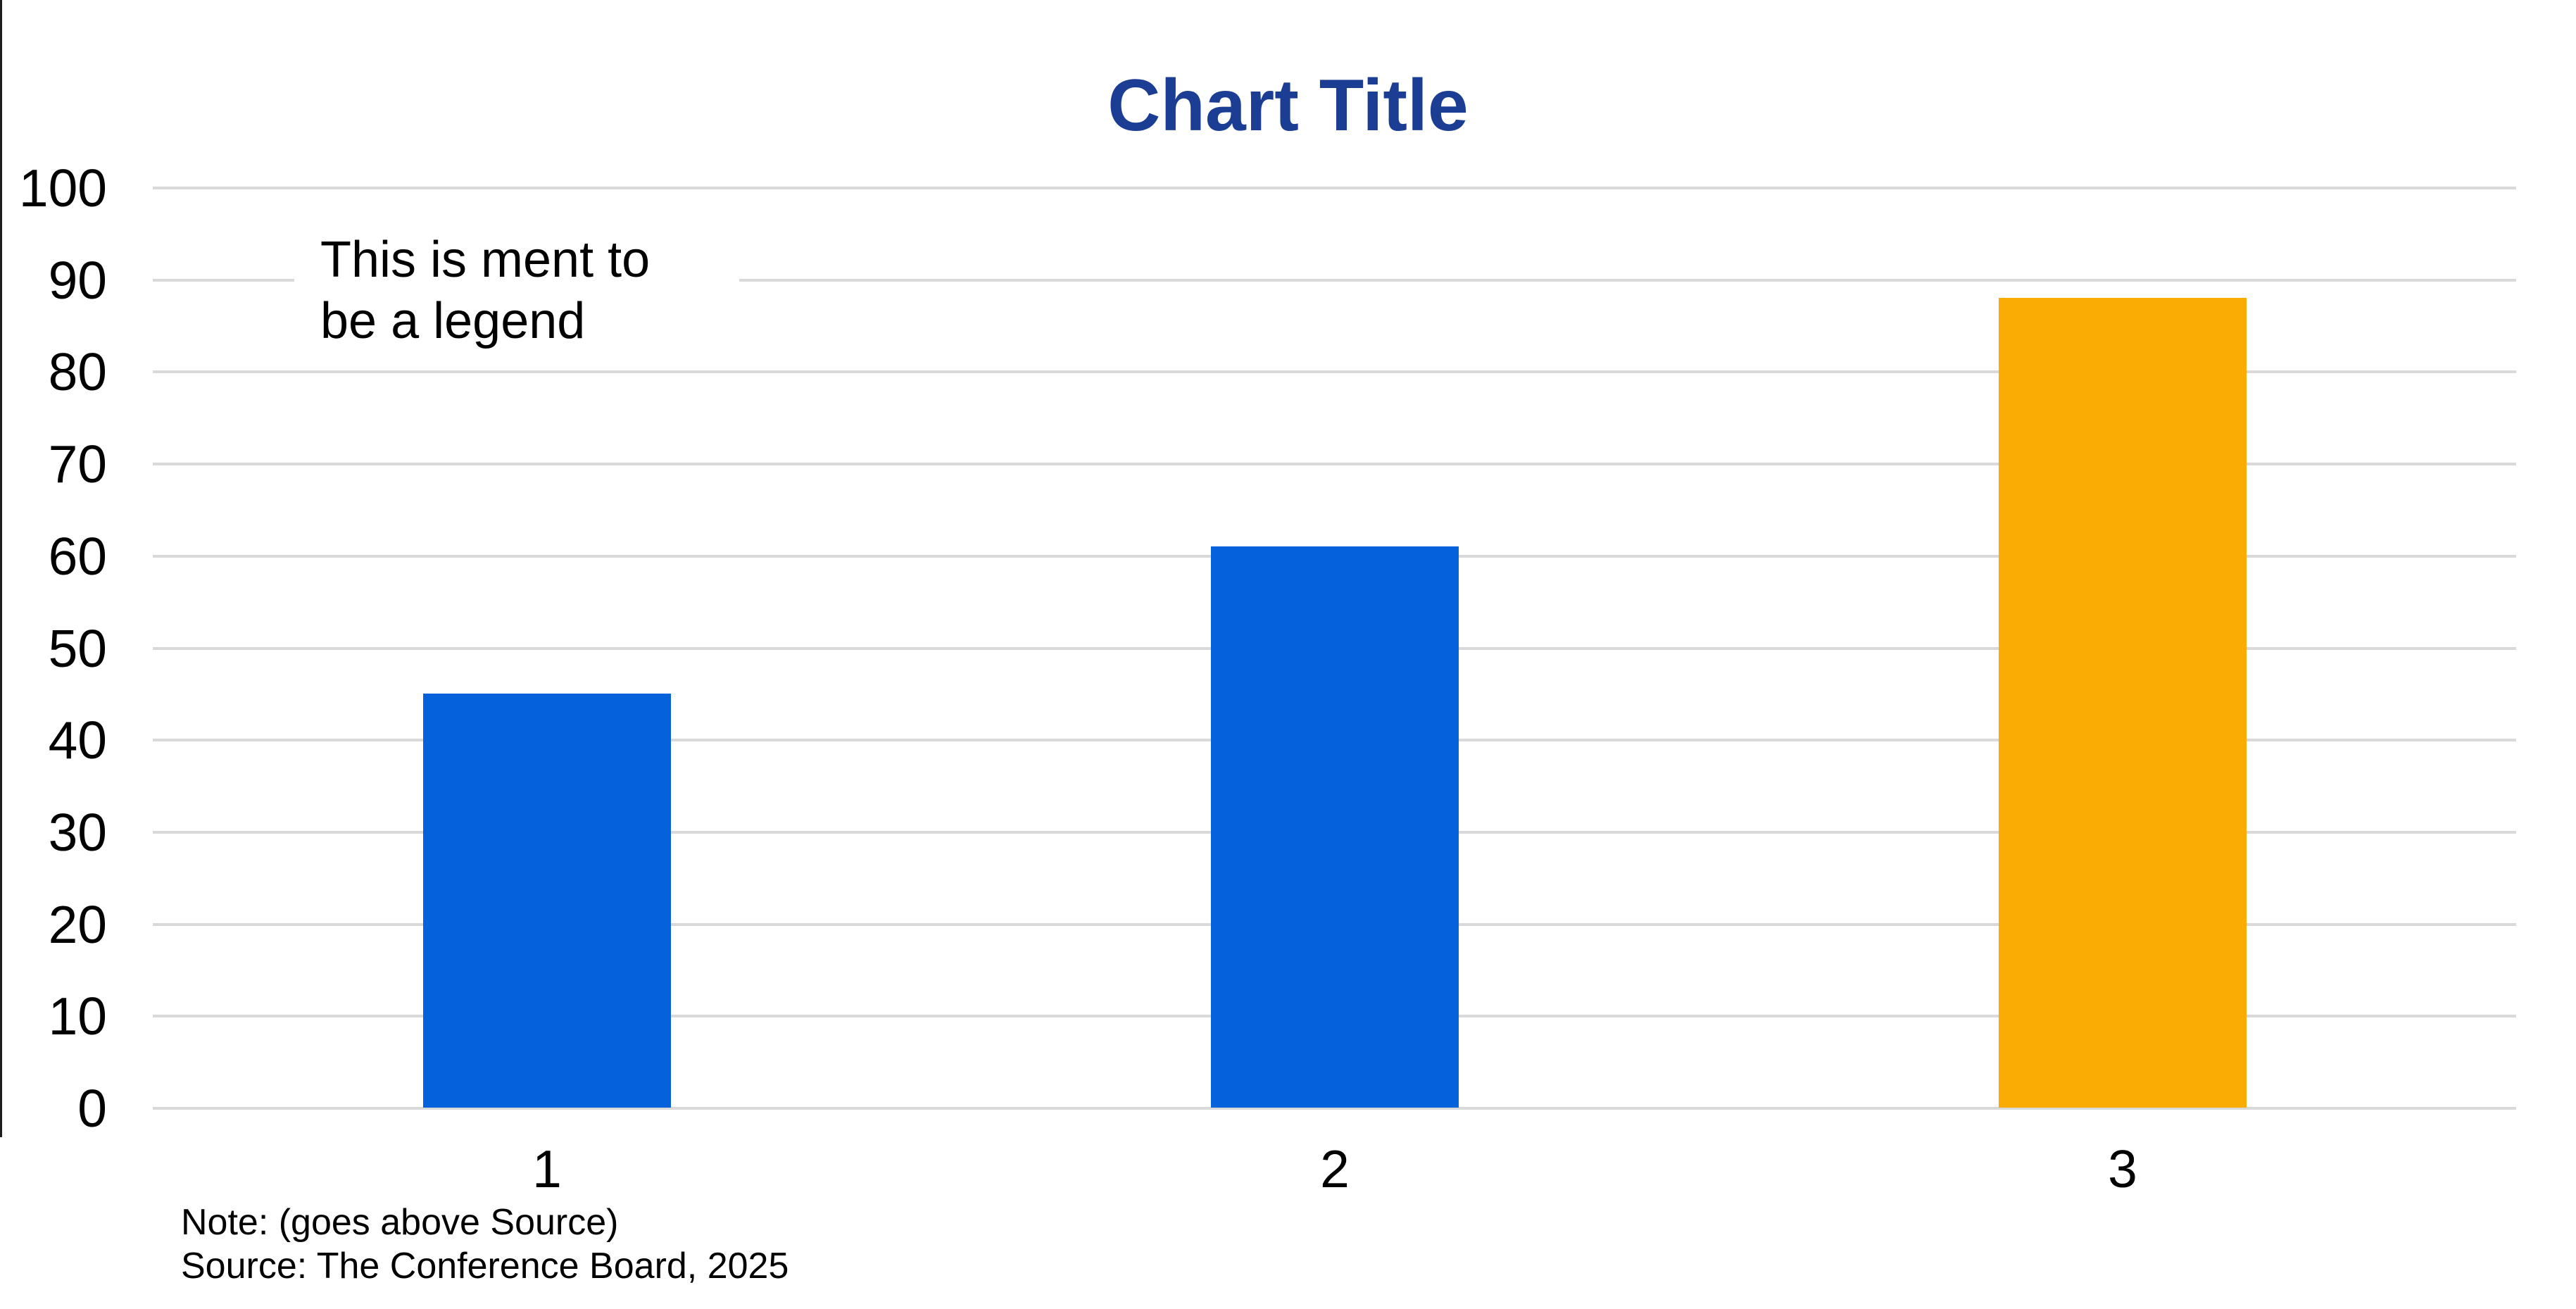 This screenshot has height=1309, width=2576. I want to click on y-axis-tick-label-90: 90, so click(77, 280).